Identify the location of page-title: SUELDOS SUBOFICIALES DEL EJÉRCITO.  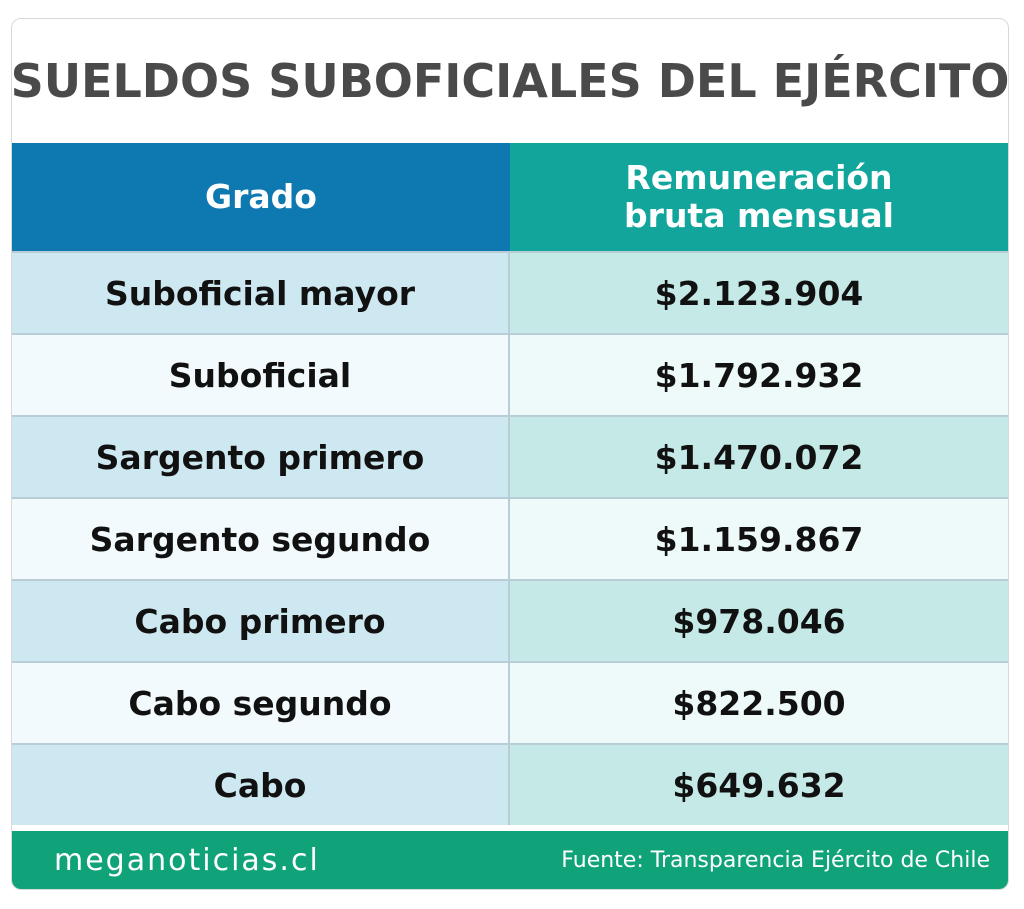
(510, 81).